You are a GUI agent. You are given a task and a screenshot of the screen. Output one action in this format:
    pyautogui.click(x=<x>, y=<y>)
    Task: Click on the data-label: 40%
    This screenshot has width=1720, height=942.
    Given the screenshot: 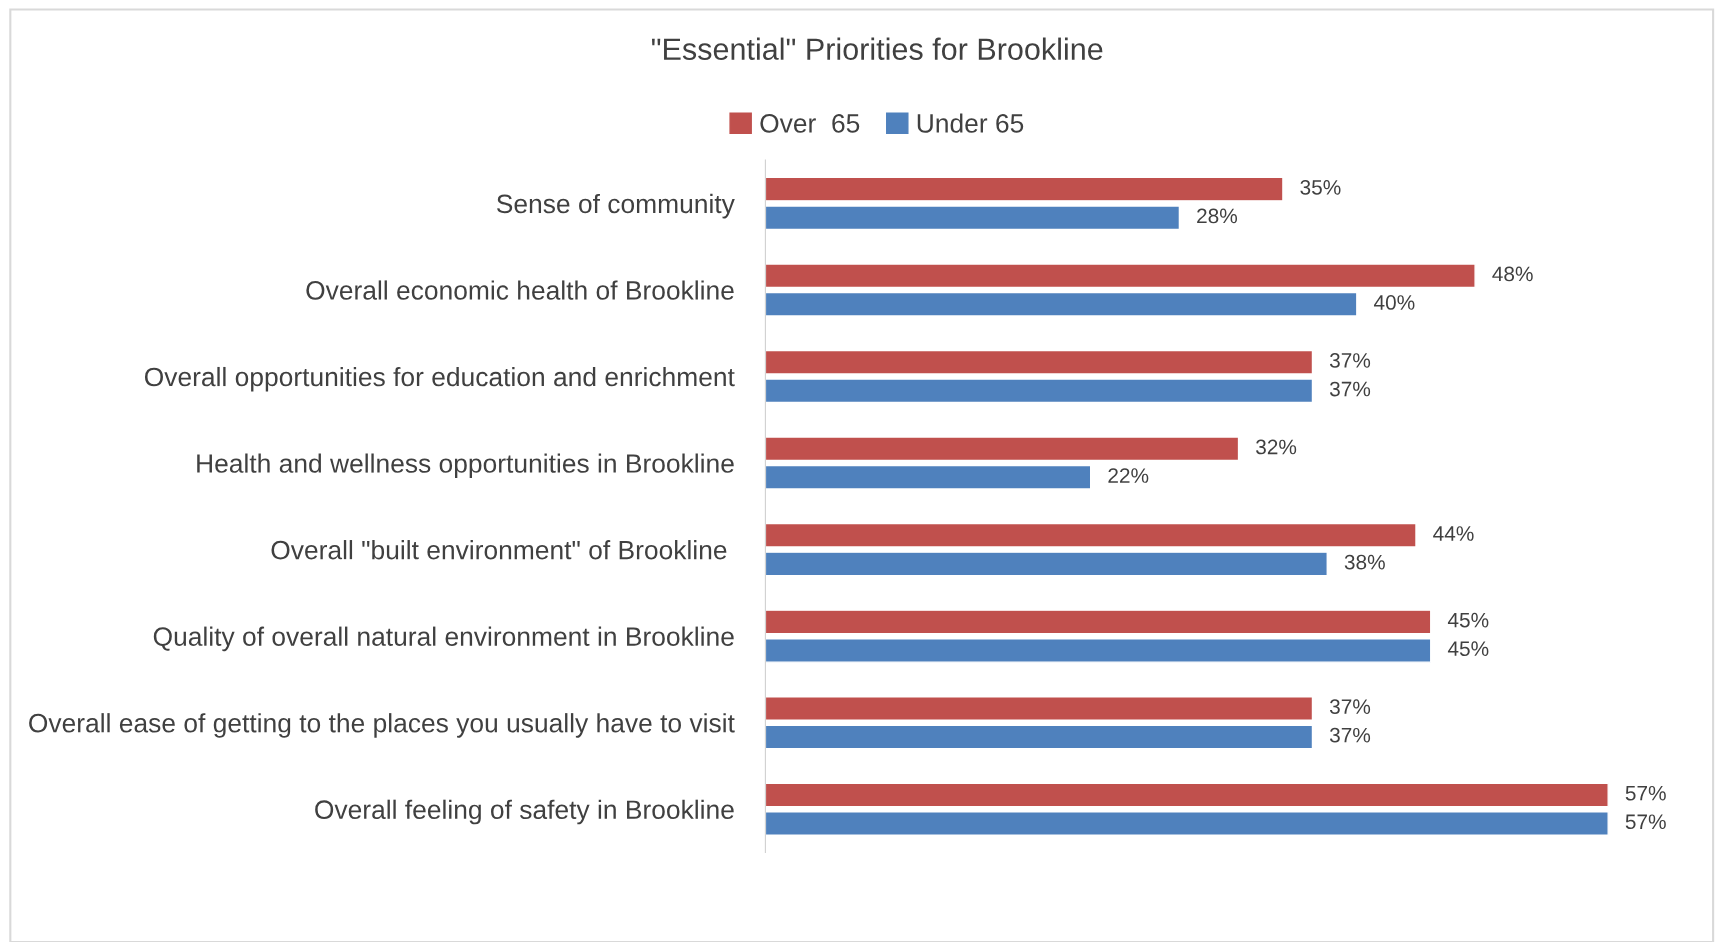 What is the action you would take?
    pyautogui.click(x=1394, y=302)
    